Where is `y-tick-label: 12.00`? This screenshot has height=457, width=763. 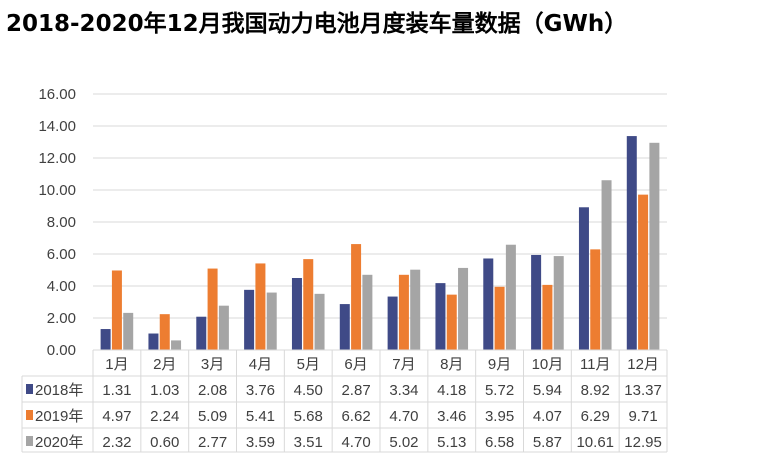
y-tick-label: 12.00 is located at coordinates (57, 158).